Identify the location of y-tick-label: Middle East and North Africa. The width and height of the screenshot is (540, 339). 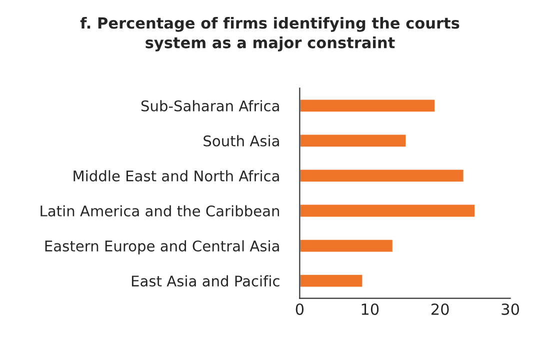
(176, 176).